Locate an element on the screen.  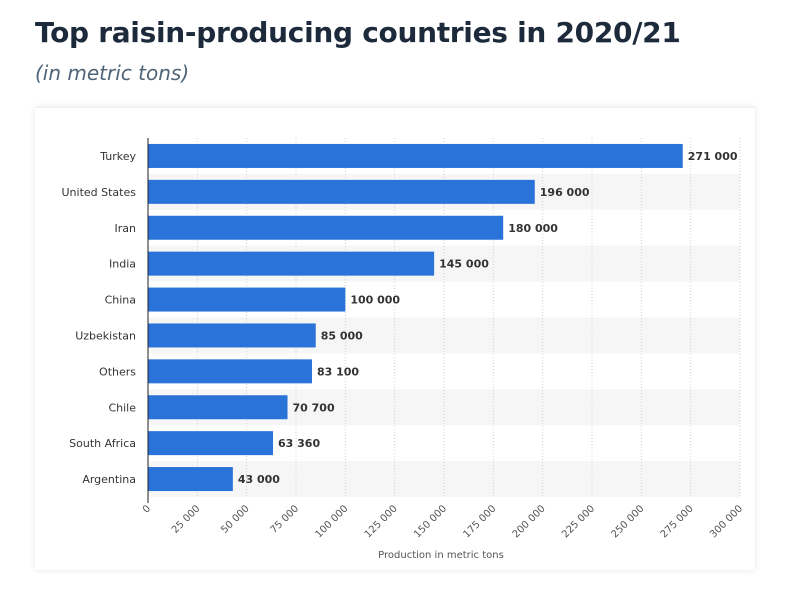
value-label: 70 700 is located at coordinates (314, 407).